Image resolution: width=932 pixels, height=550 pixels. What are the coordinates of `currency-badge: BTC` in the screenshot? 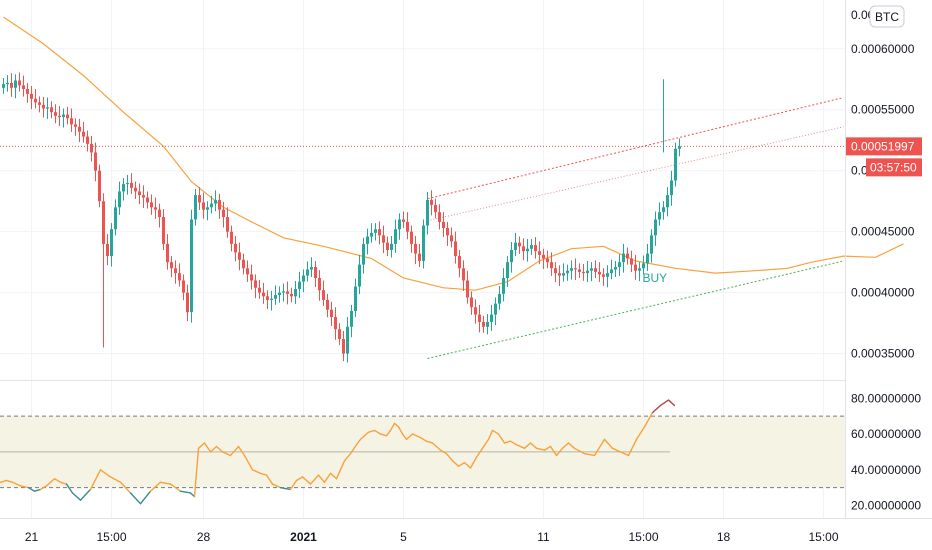 It's located at (887, 16).